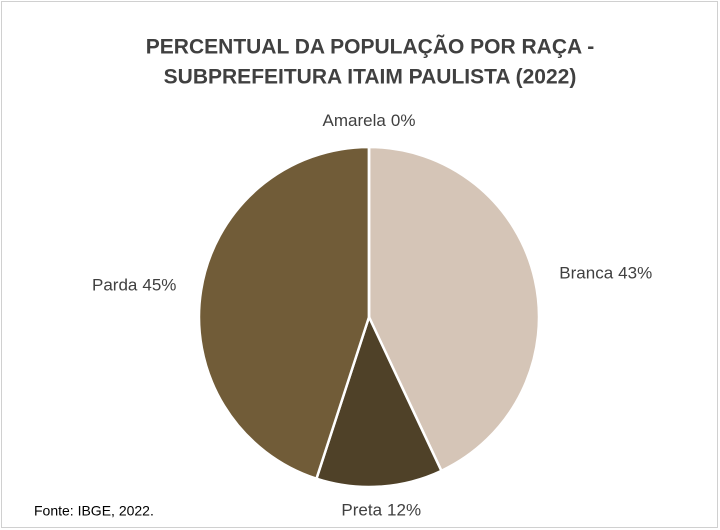 The width and height of the screenshot is (720, 530). Describe the element at coordinates (403, 120) in the screenshot. I see `value-label: 0%` at that location.